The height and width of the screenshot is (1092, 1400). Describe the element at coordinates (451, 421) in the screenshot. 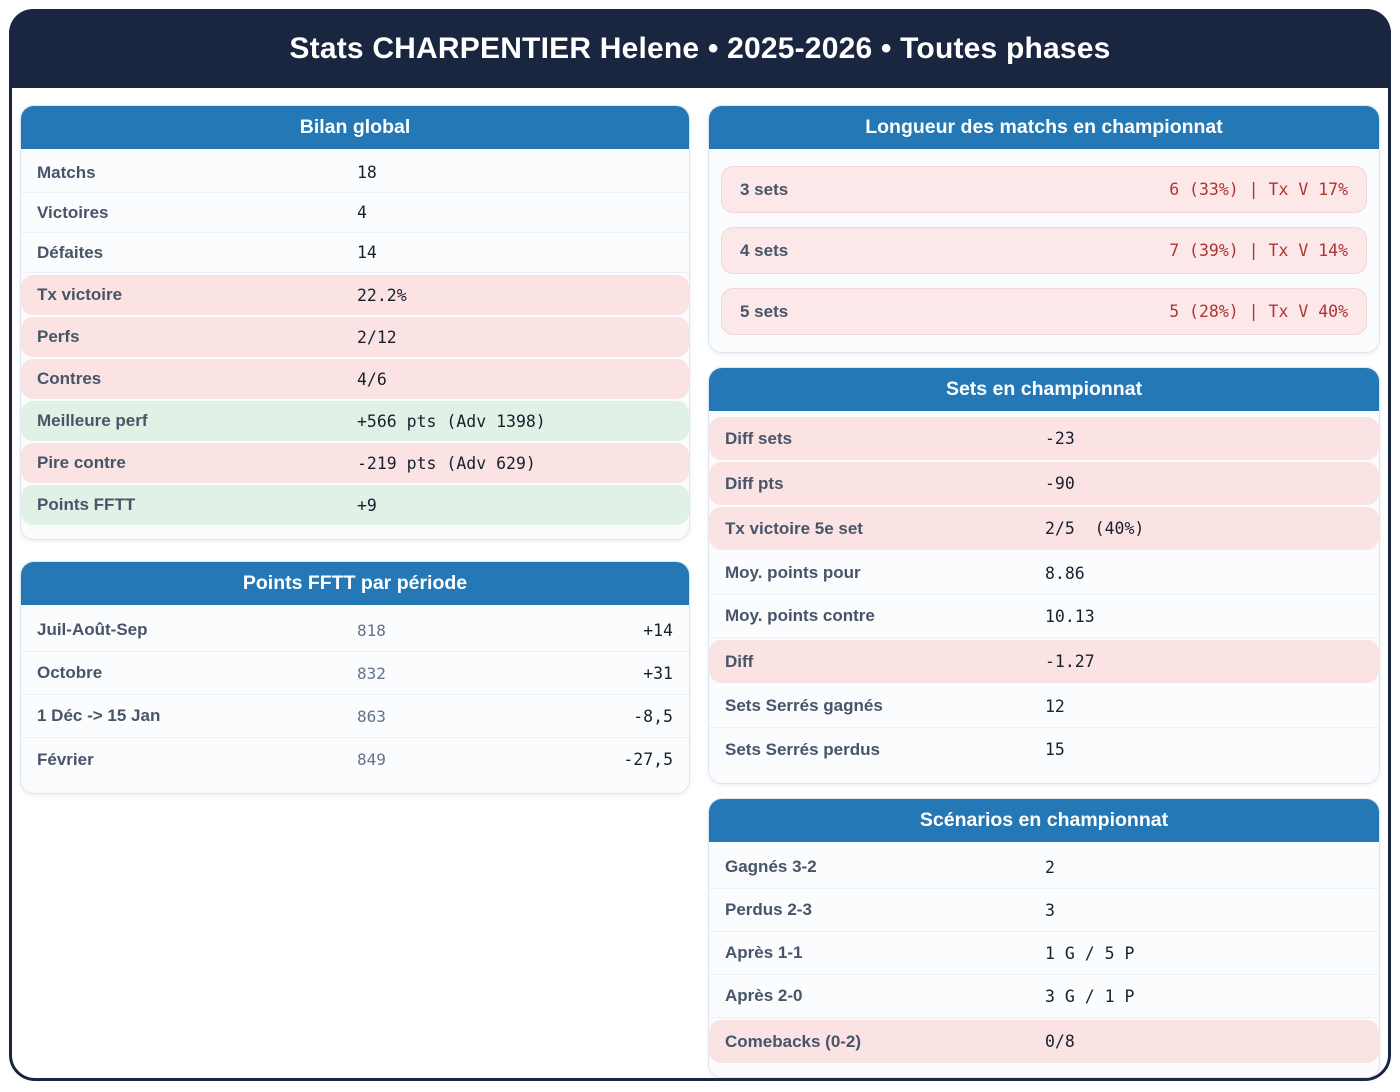

I see `stat-value: +566 pts (Adv 1398)` at that location.